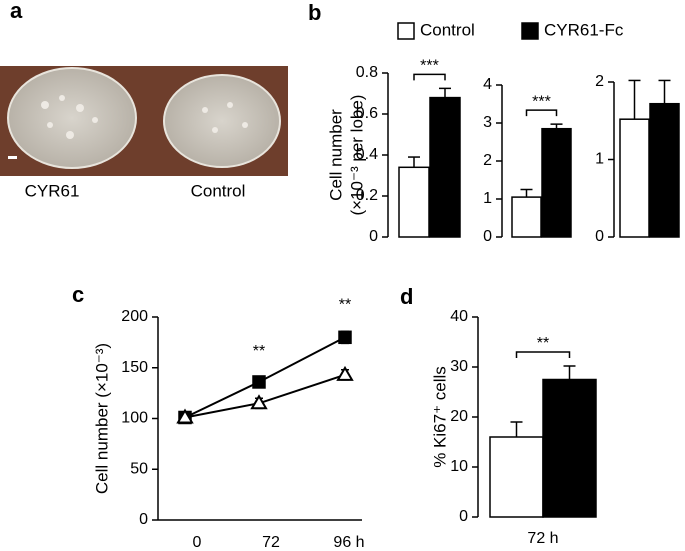 This screenshot has height=551, width=685. What do you see at coordinates (134, 418) in the screenshot?
I see `y-tick-label: 100` at bounding box center [134, 418].